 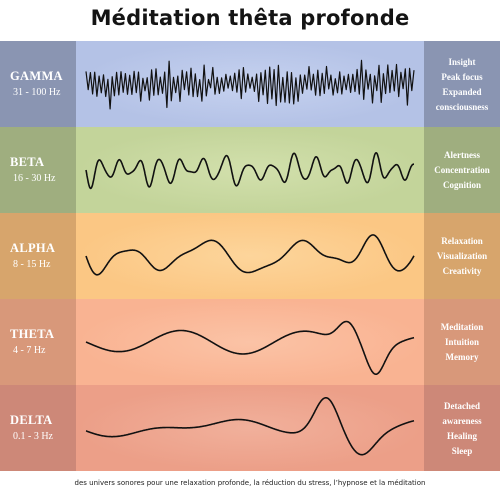 I want to click on band-effects: Detached awareness Healing Sleep, so click(x=462, y=429).